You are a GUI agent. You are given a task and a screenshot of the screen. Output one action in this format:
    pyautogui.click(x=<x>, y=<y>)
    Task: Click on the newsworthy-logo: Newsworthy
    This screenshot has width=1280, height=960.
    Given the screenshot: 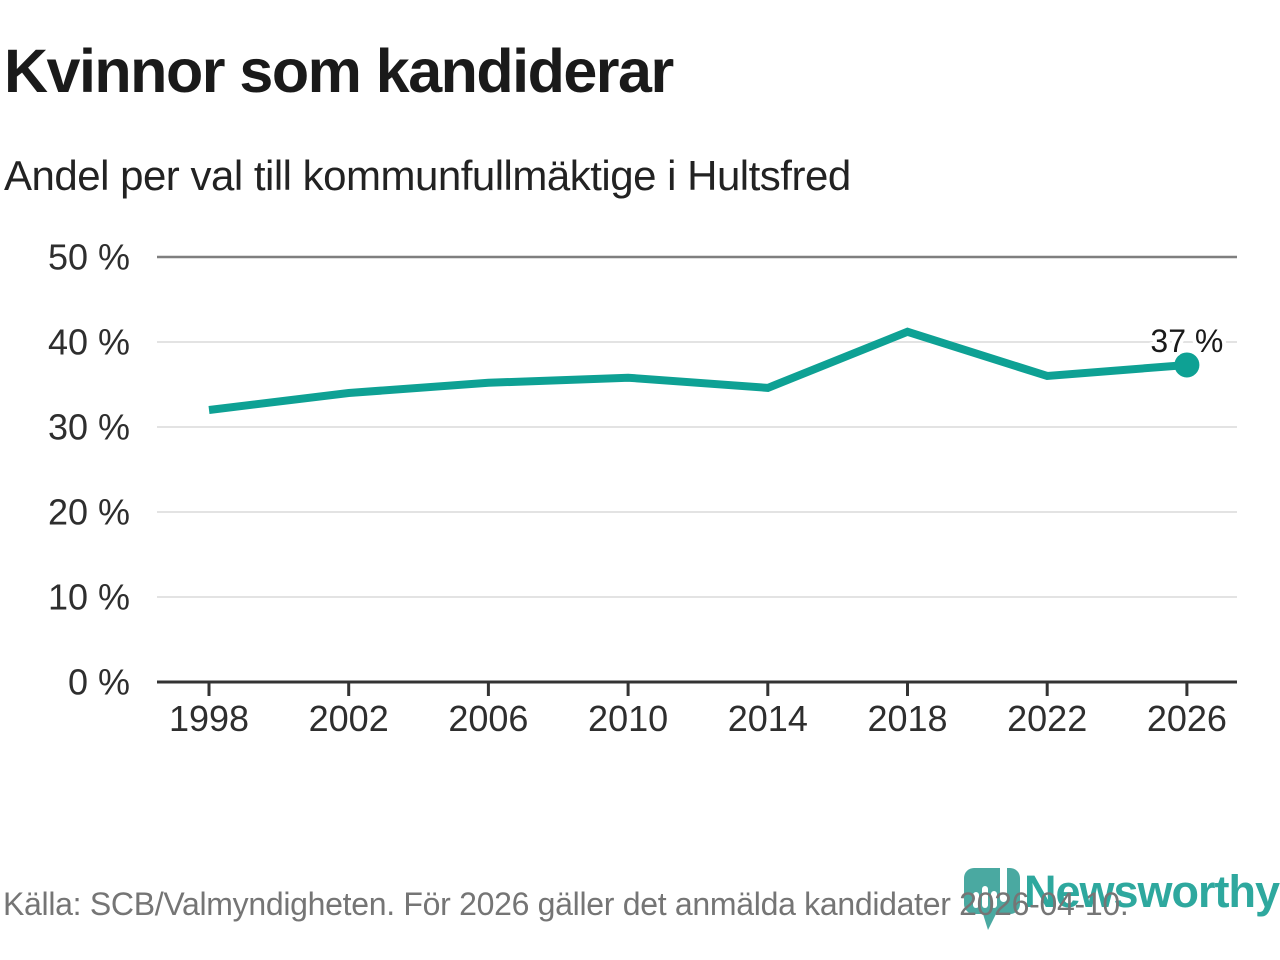 What is the action you would take?
    pyautogui.click(x=1120, y=897)
    